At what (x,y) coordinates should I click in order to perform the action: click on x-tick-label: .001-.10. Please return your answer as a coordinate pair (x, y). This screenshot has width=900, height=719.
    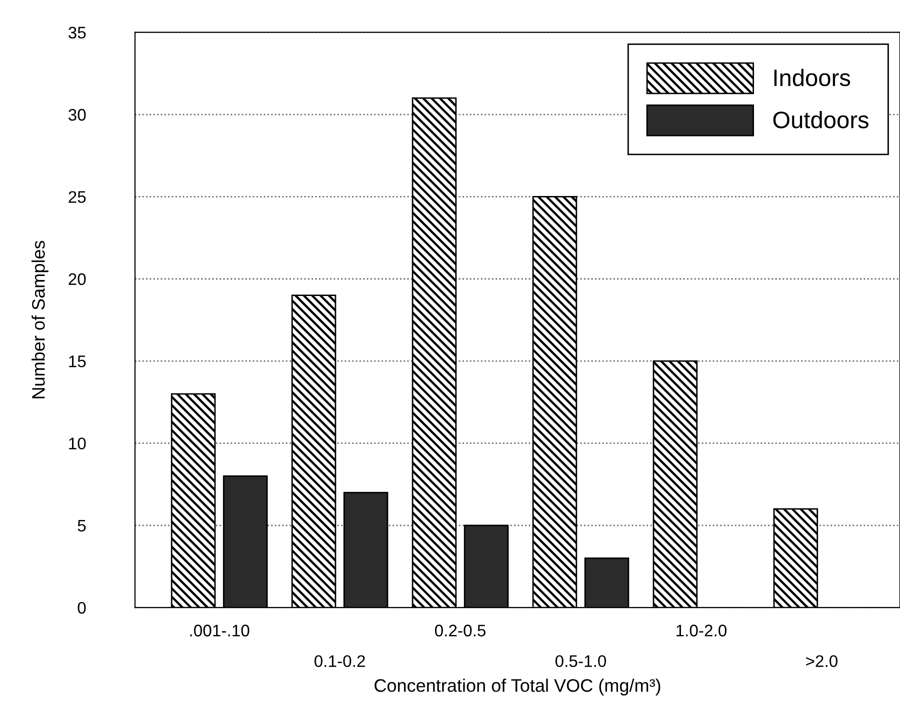
    Looking at the image, I should click on (220, 630).